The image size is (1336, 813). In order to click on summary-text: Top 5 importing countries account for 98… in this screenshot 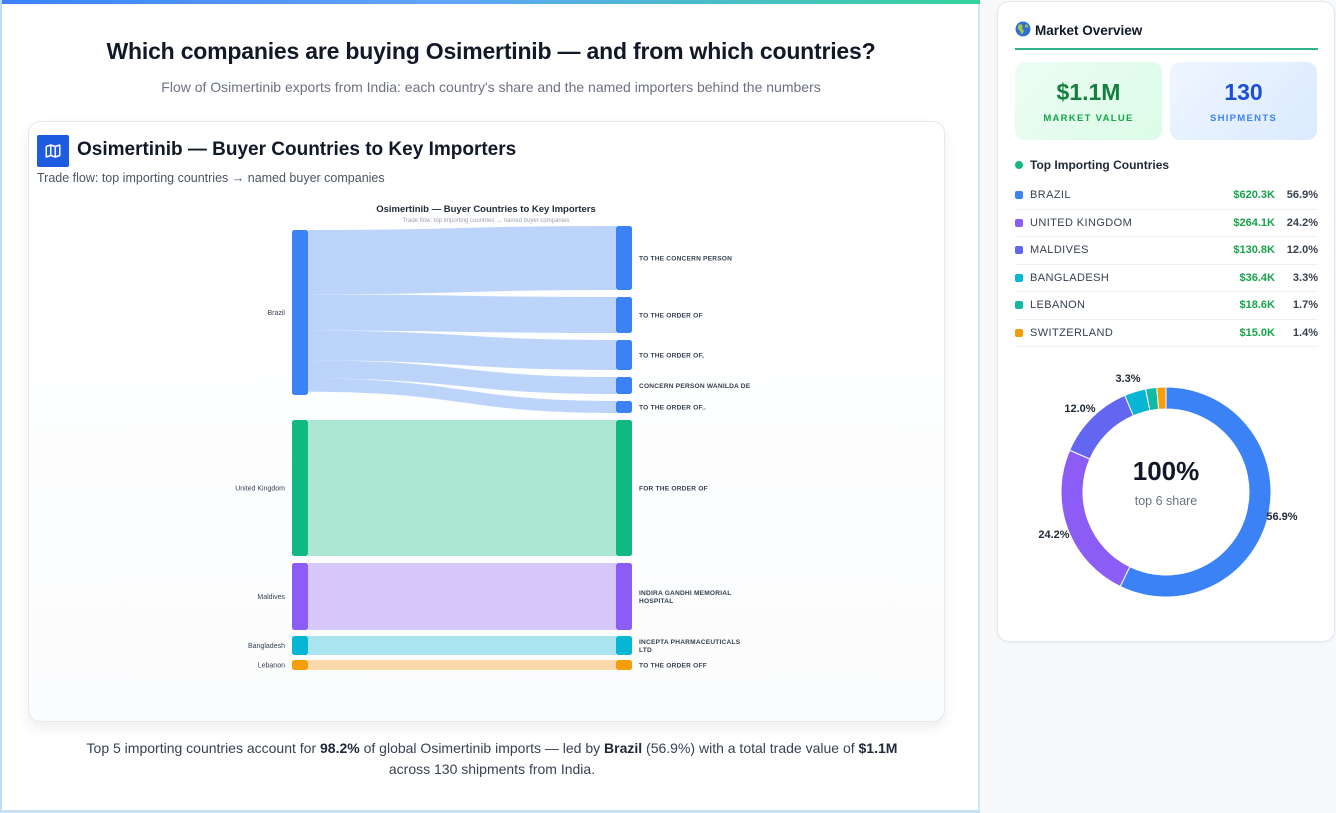, I will do `click(492, 758)`.